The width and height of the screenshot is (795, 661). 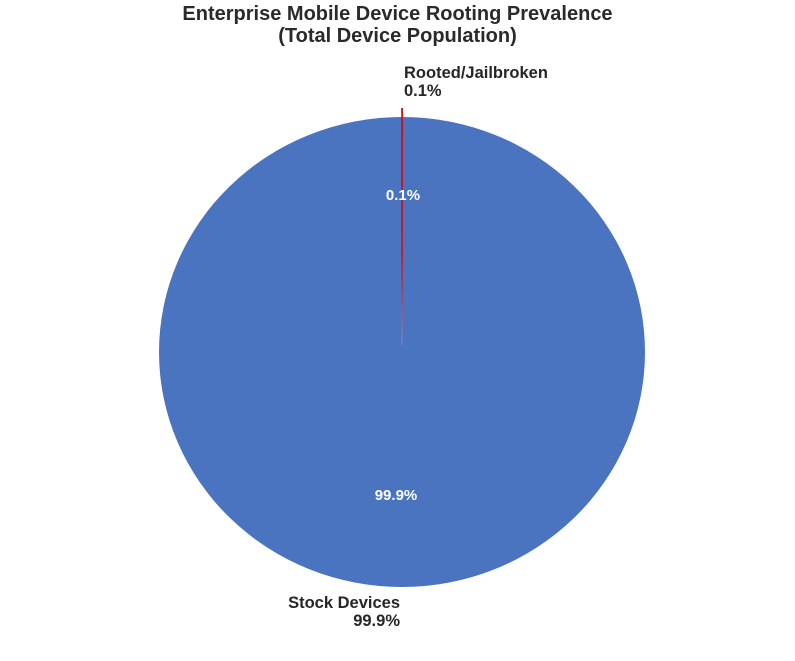 What do you see at coordinates (376, 621) in the screenshot?
I see `stock-label-pct: 99.9%` at bounding box center [376, 621].